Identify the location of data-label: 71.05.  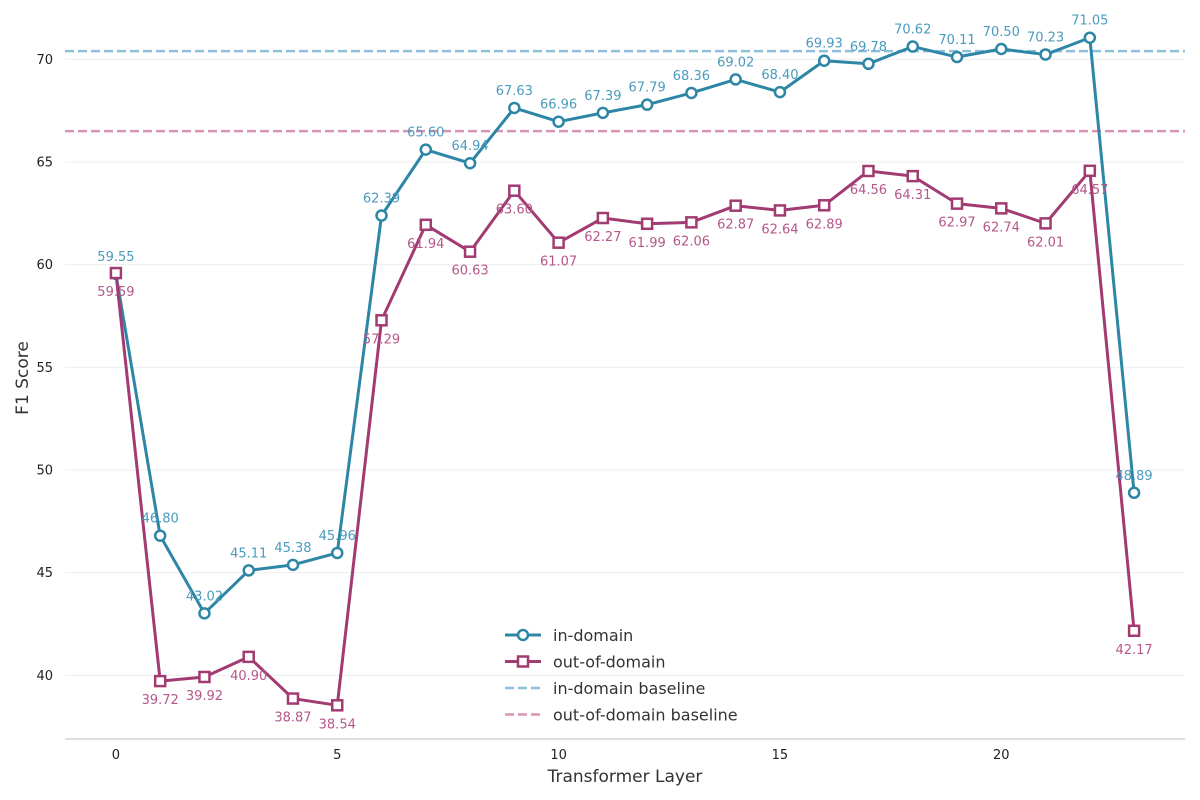
(1089, 21).